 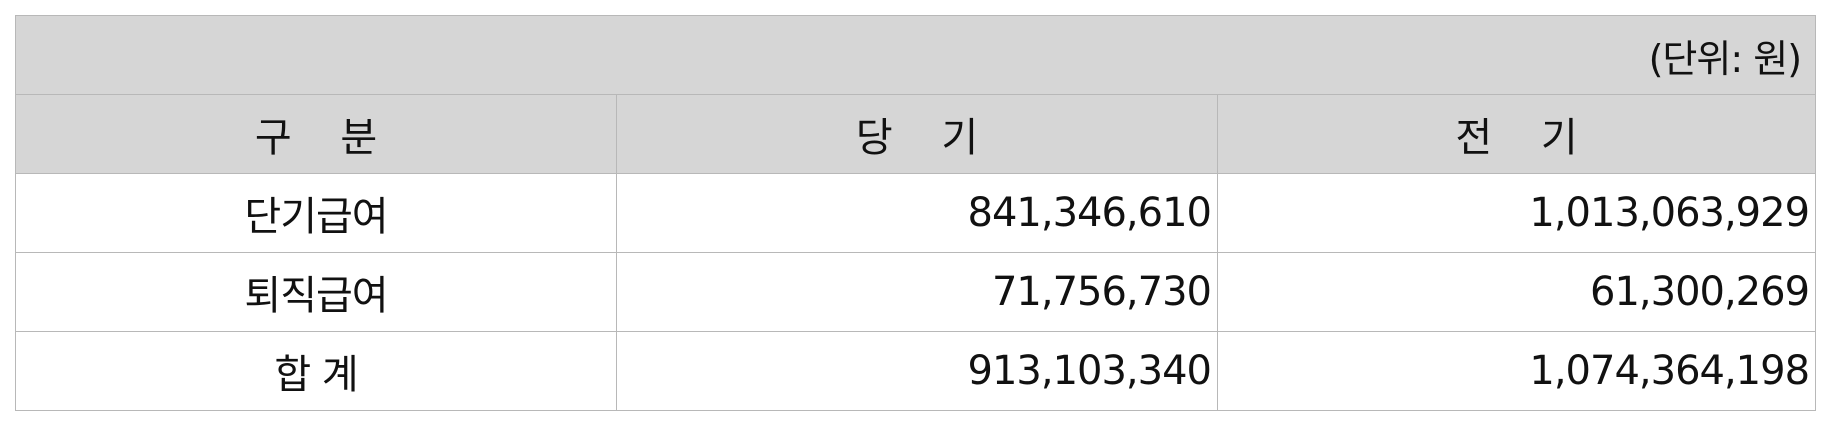 I want to click on header-current-period: 당 기, so click(x=917, y=134).